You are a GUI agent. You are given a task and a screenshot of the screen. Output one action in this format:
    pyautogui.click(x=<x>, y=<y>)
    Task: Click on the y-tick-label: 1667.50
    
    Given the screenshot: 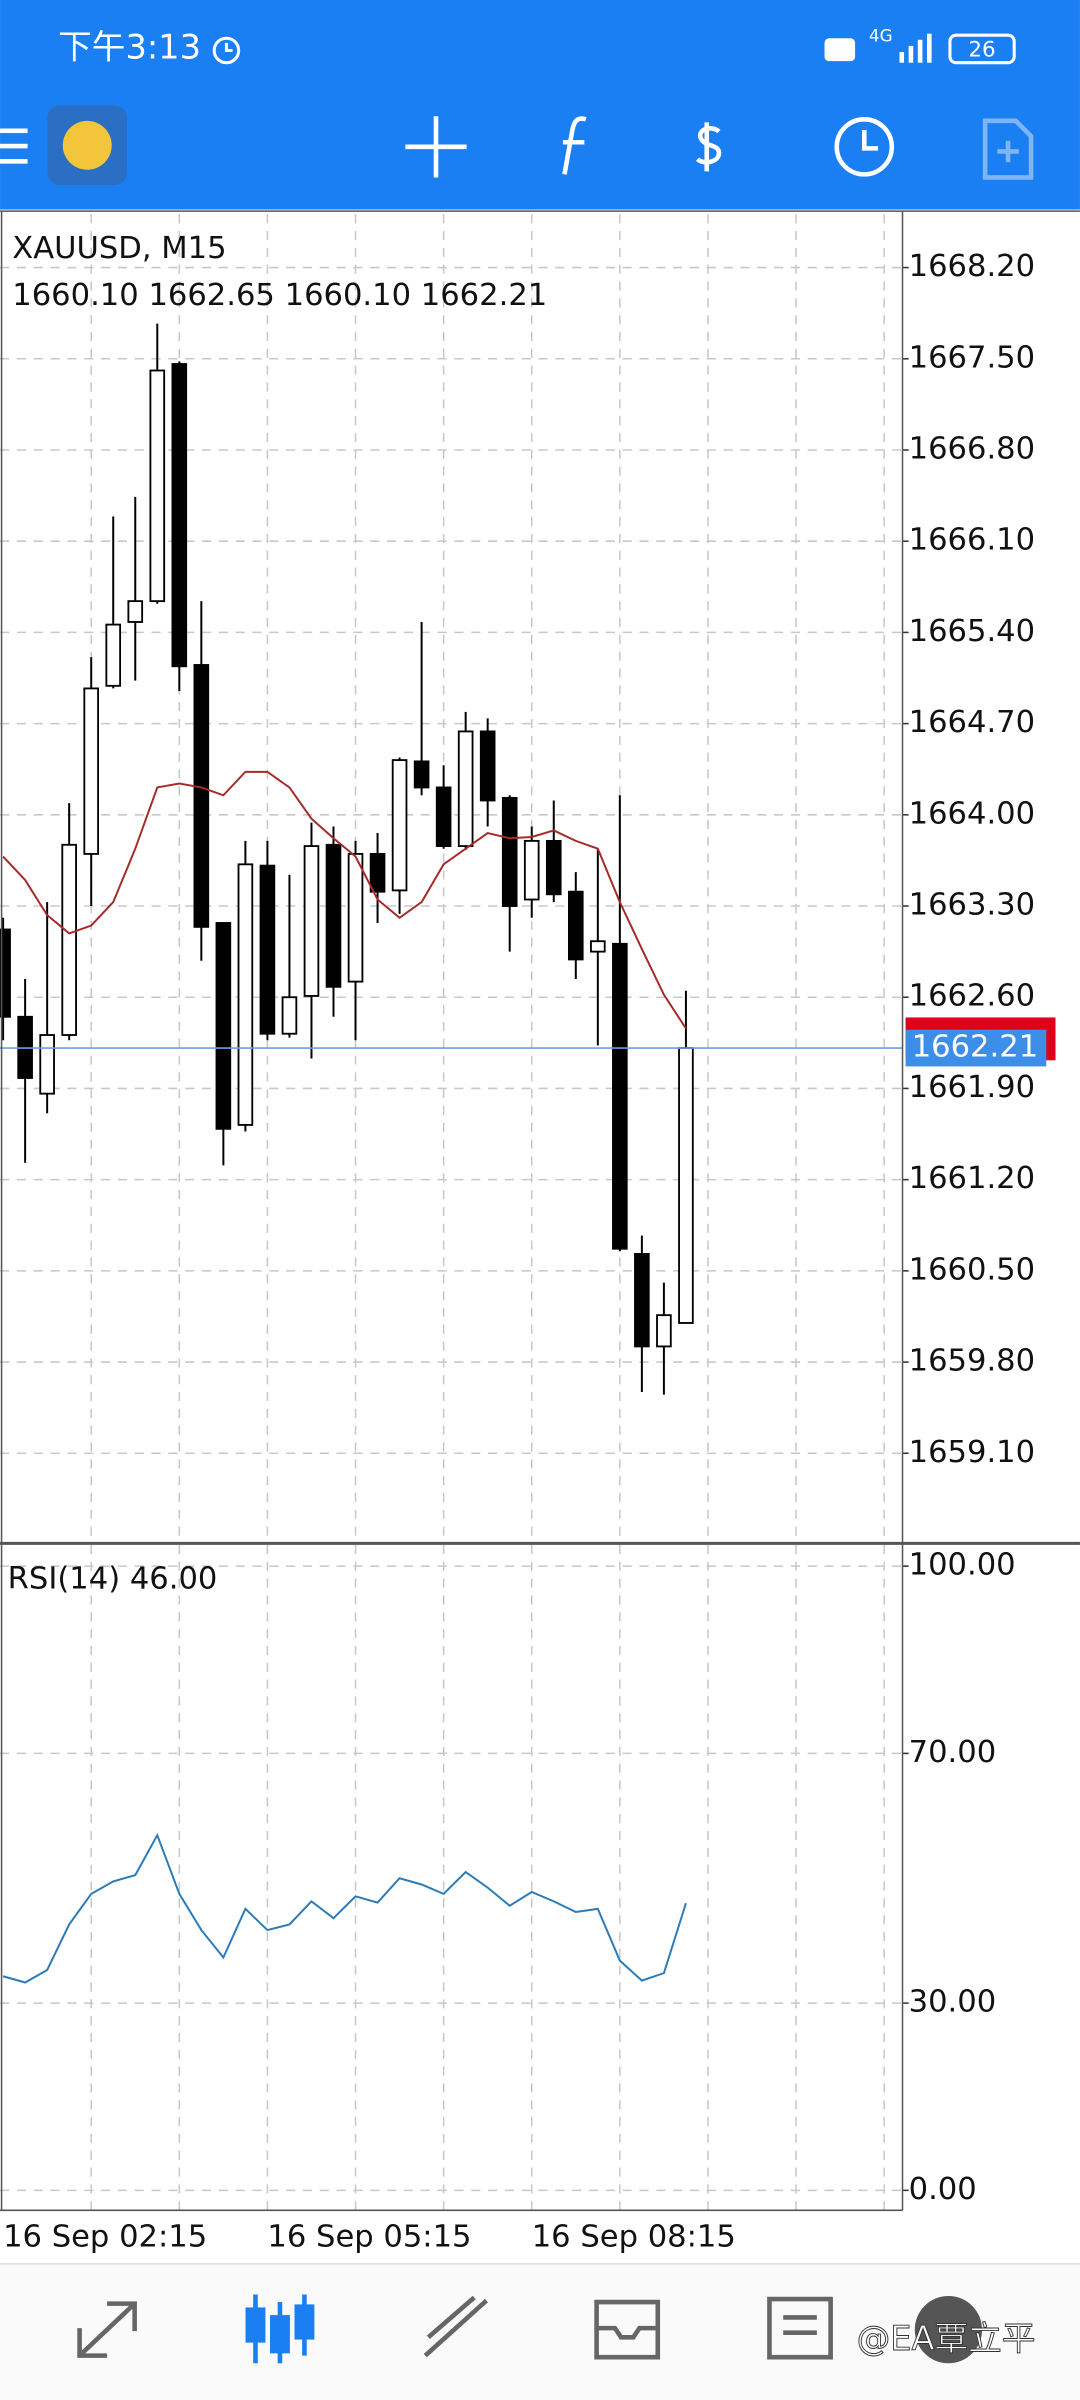 What is the action you would take?
    pyautogui.click(x=972, y=357)
    